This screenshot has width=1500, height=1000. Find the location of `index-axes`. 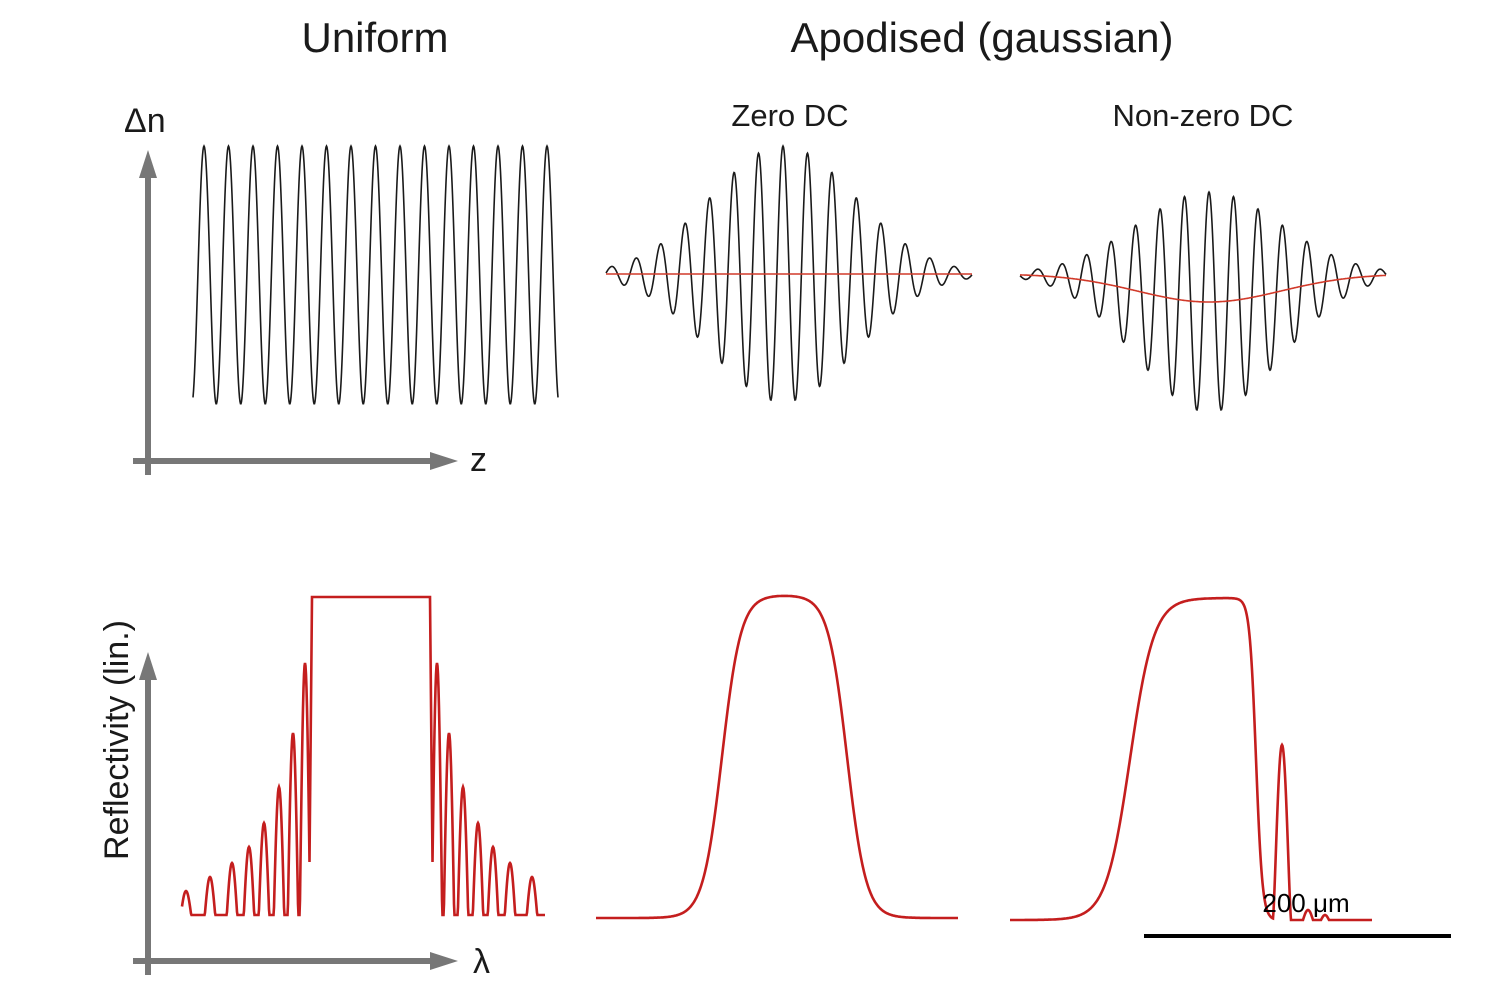

index-axes is located at coordinates (295, 312).